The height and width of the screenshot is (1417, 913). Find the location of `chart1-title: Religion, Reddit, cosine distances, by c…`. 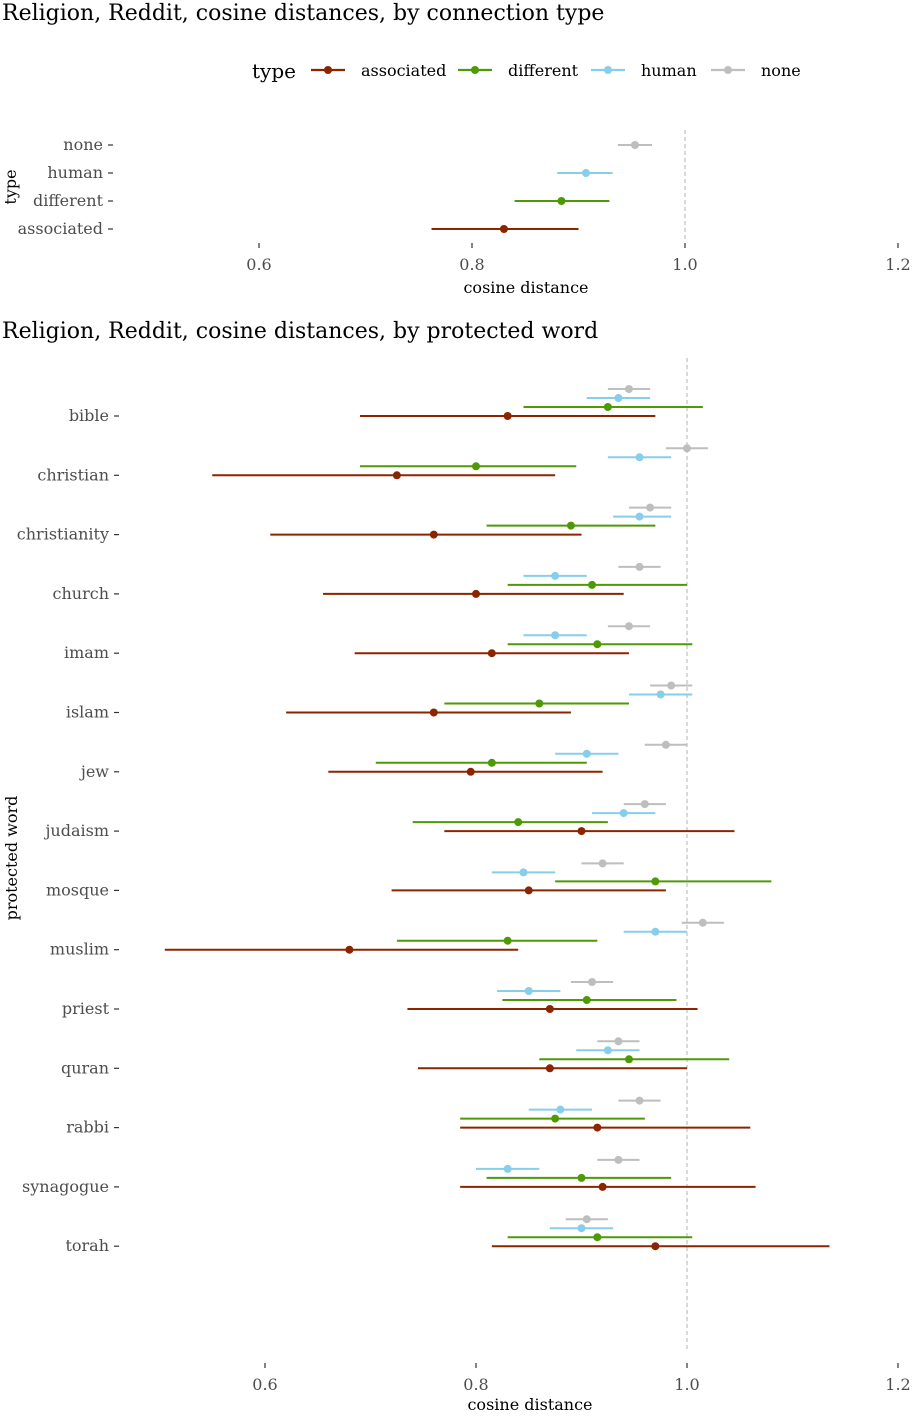

chart1-title: Religion, Reddit, cosine distances, by c… is located at coordinates (303, 13).